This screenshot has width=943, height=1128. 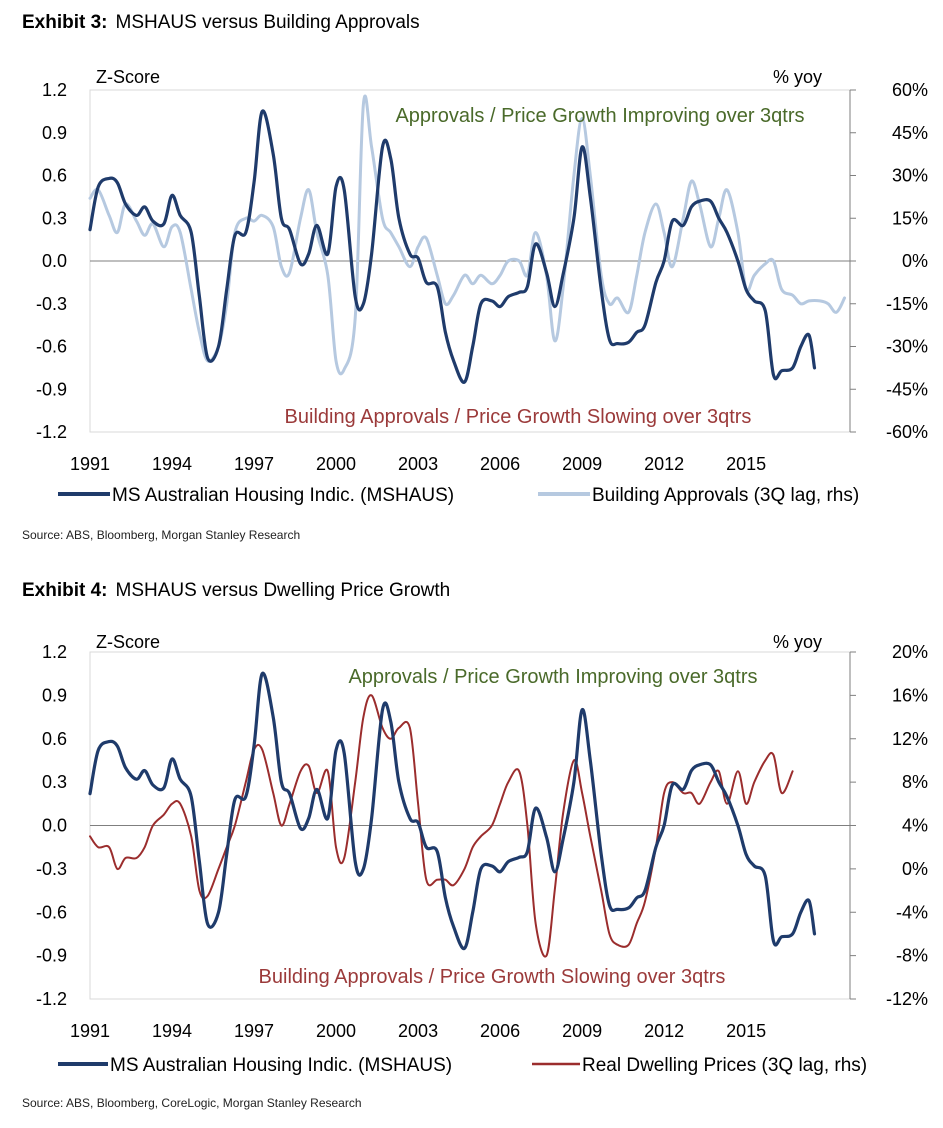 I want to click on y2-tick-label: -45%, so click(x=907, y=389).